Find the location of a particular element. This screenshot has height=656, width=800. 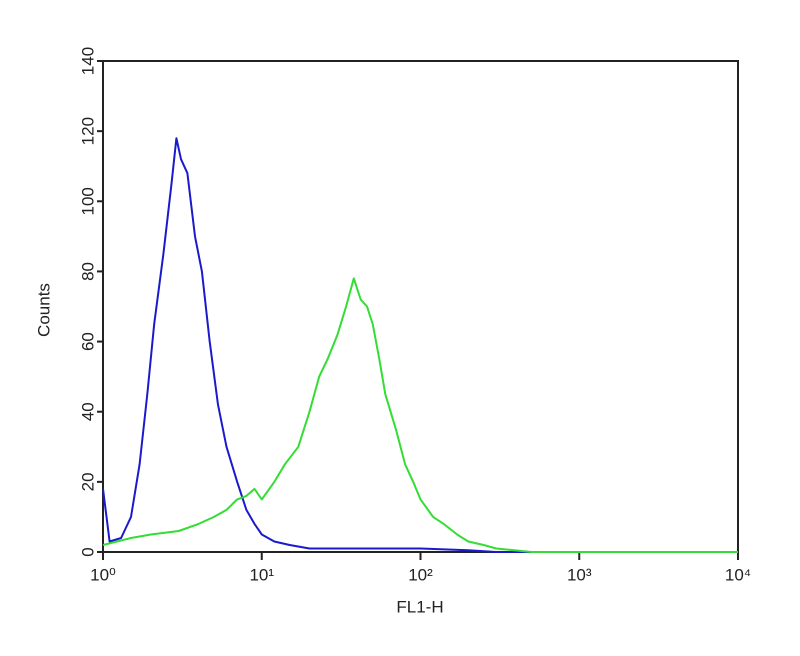

x-tick-label: 10¹ is located at coordinates (261, 574).